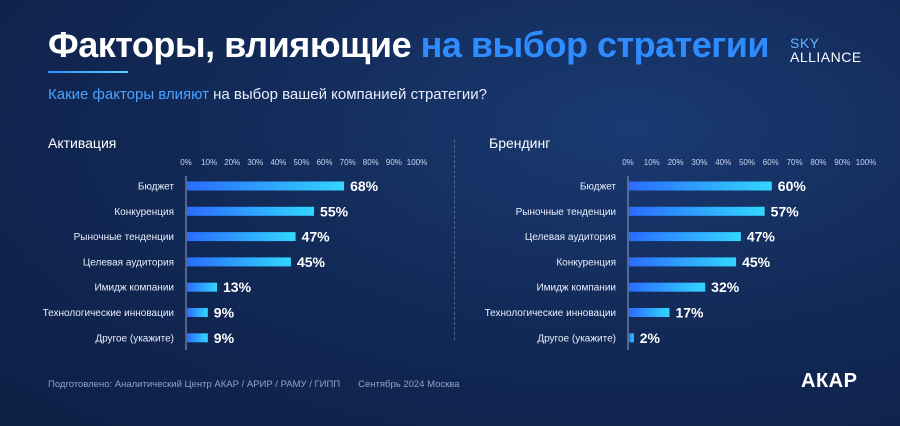 This screenshot has width=900, height=426. I want to click on branding-category-label: Бюджет, so click(598, 187).